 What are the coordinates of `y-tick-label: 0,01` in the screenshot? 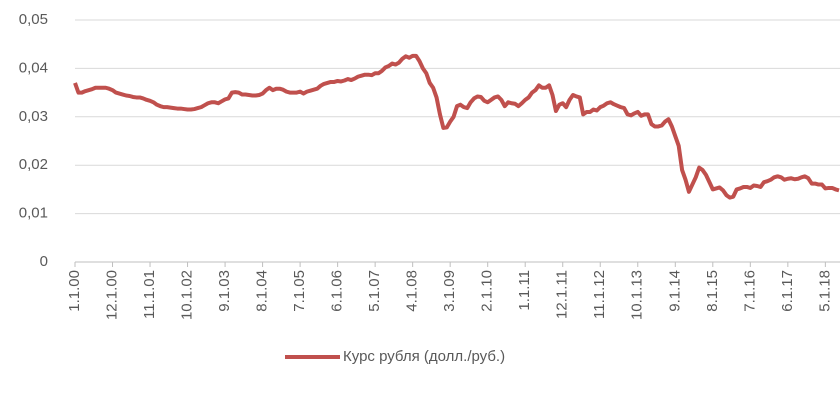 It's located at (33, 213).